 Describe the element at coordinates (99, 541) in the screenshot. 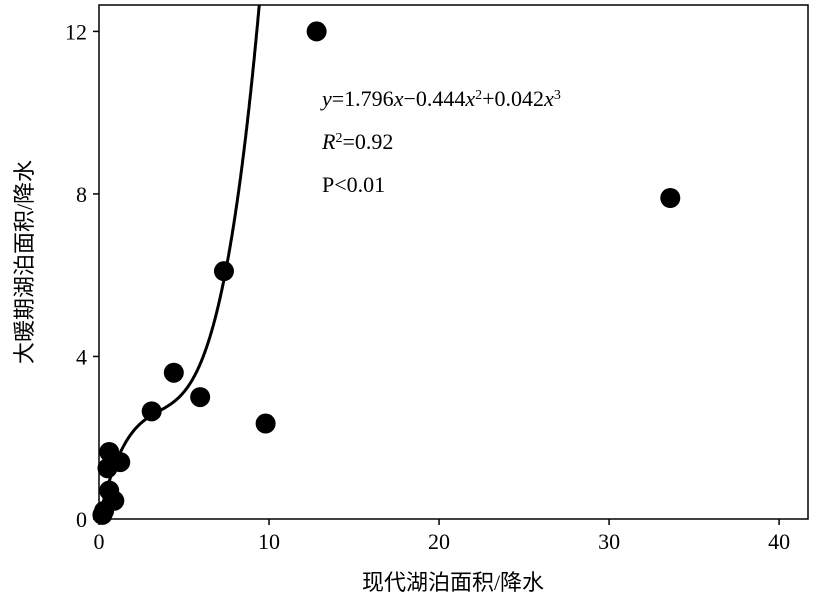

I see `x-tick-label: 0` at that location.